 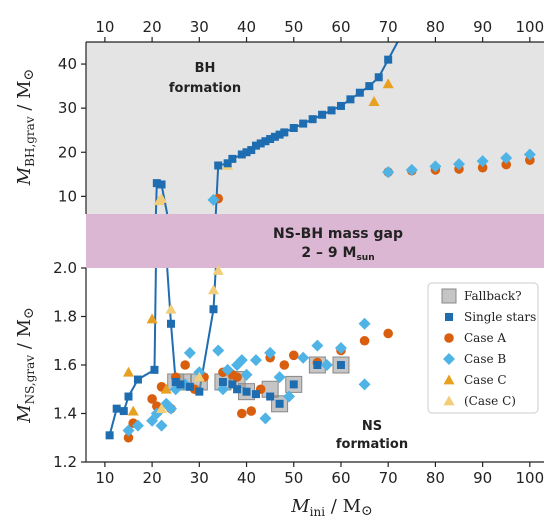 What do you see at coordinates (388, 478) in the screenshot?
I see `x-tick-label-bottom: 70` at bounding box center [388, 478].